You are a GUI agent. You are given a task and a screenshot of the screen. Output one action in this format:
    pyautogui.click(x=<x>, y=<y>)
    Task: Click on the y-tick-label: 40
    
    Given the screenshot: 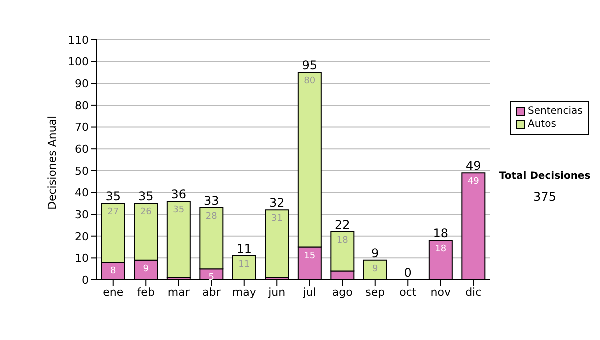 What is the action you would take?
    pyautogui.click(x=82, y=193)
    